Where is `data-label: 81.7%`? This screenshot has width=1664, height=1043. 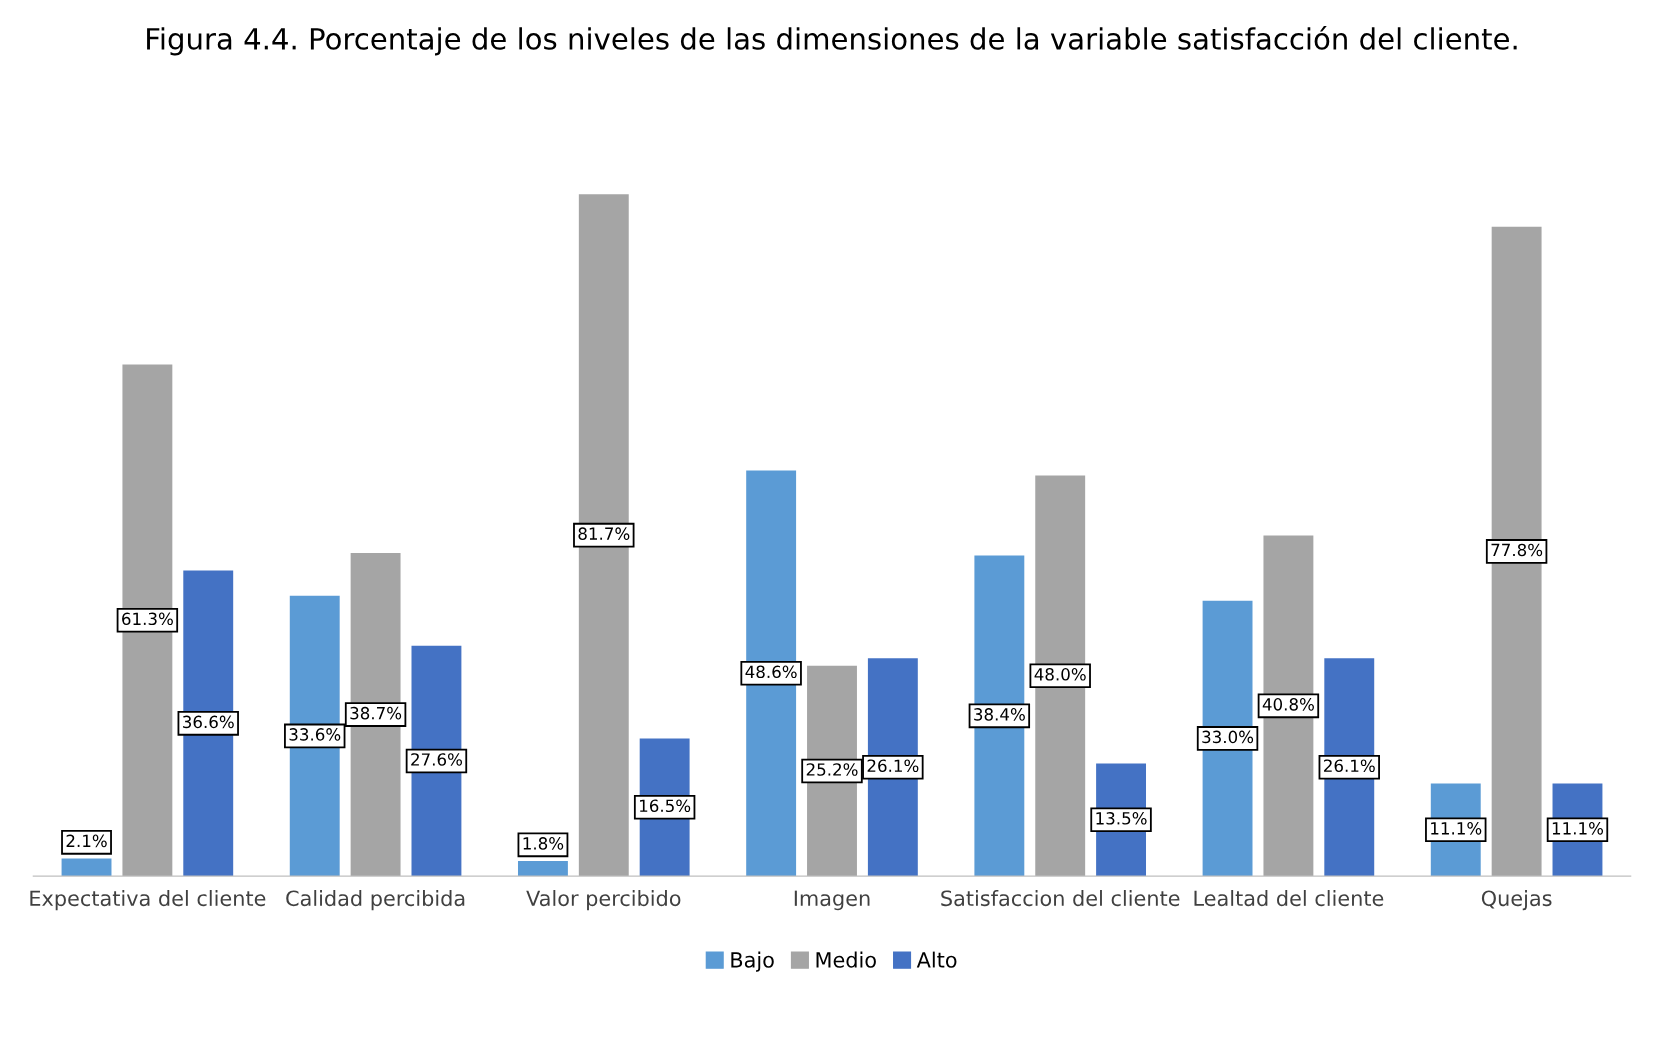
data-label: 81.7% is located at coordinates (604, 533).